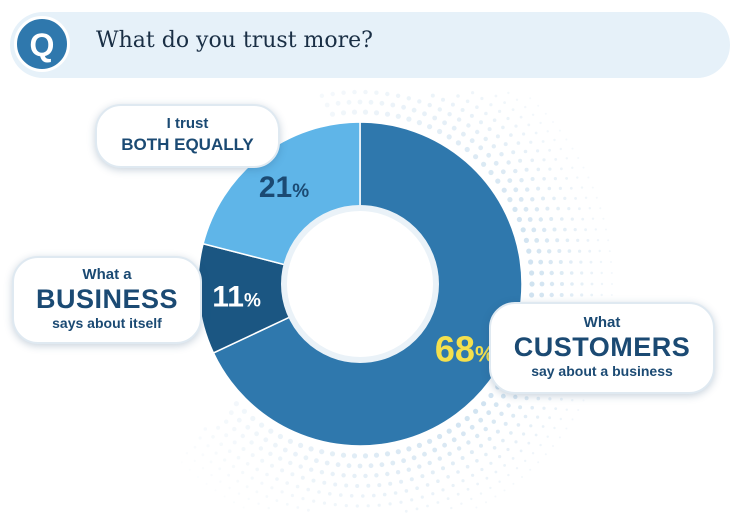 Image resolution: width=739 pixels, height=515 pixels. I want to click on pct-label-business: 11%, so click(236, 297).